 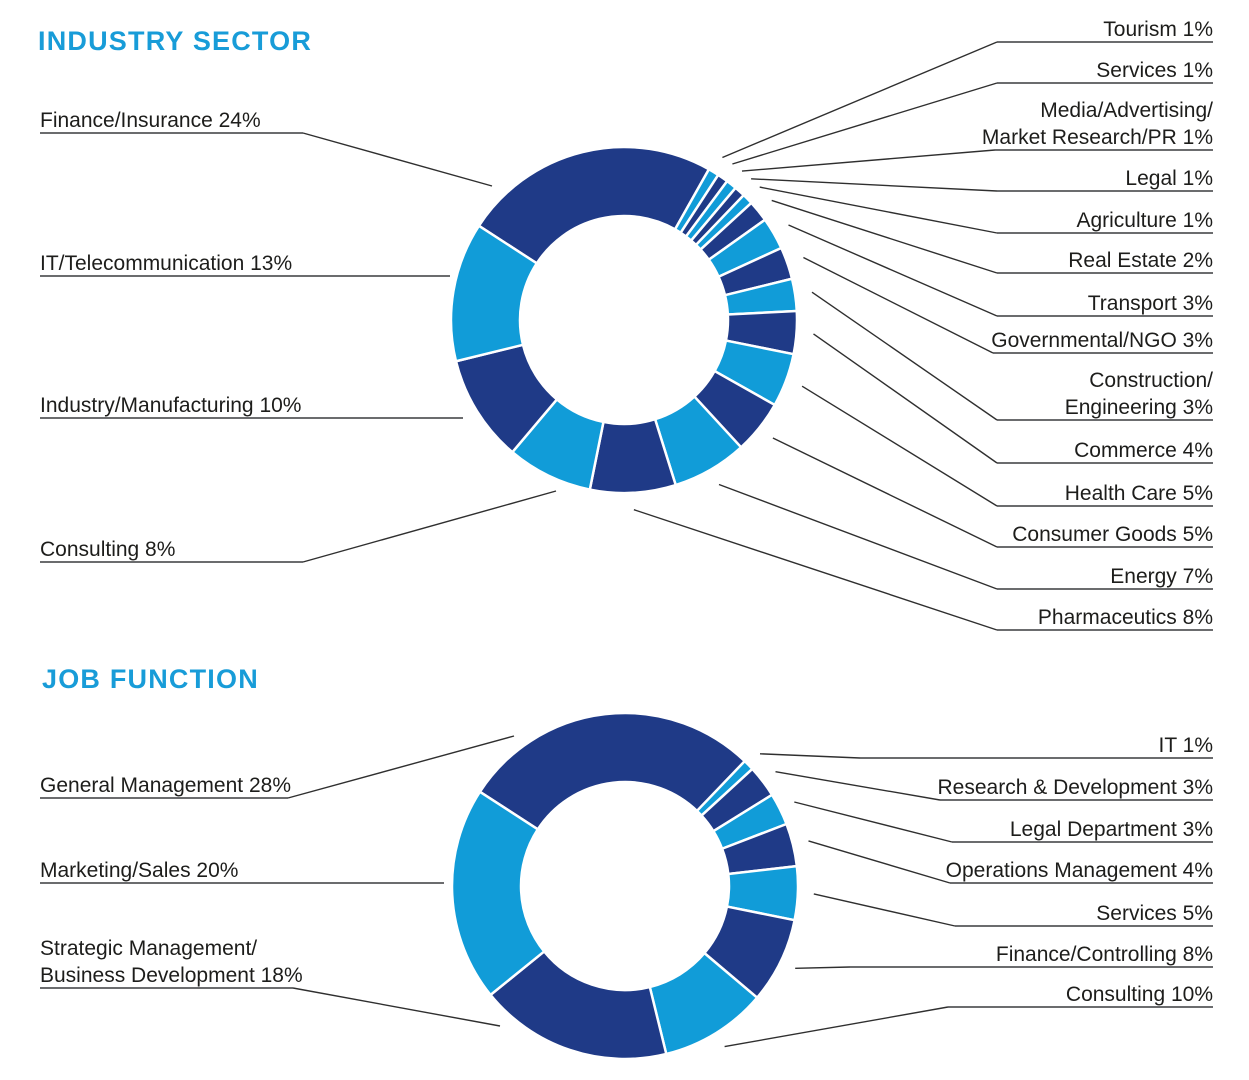 What do you see at coordinates (594, 205) in the screenshot?
I see `donut-slice-finance-insurance` at bounding box center [594, 205].